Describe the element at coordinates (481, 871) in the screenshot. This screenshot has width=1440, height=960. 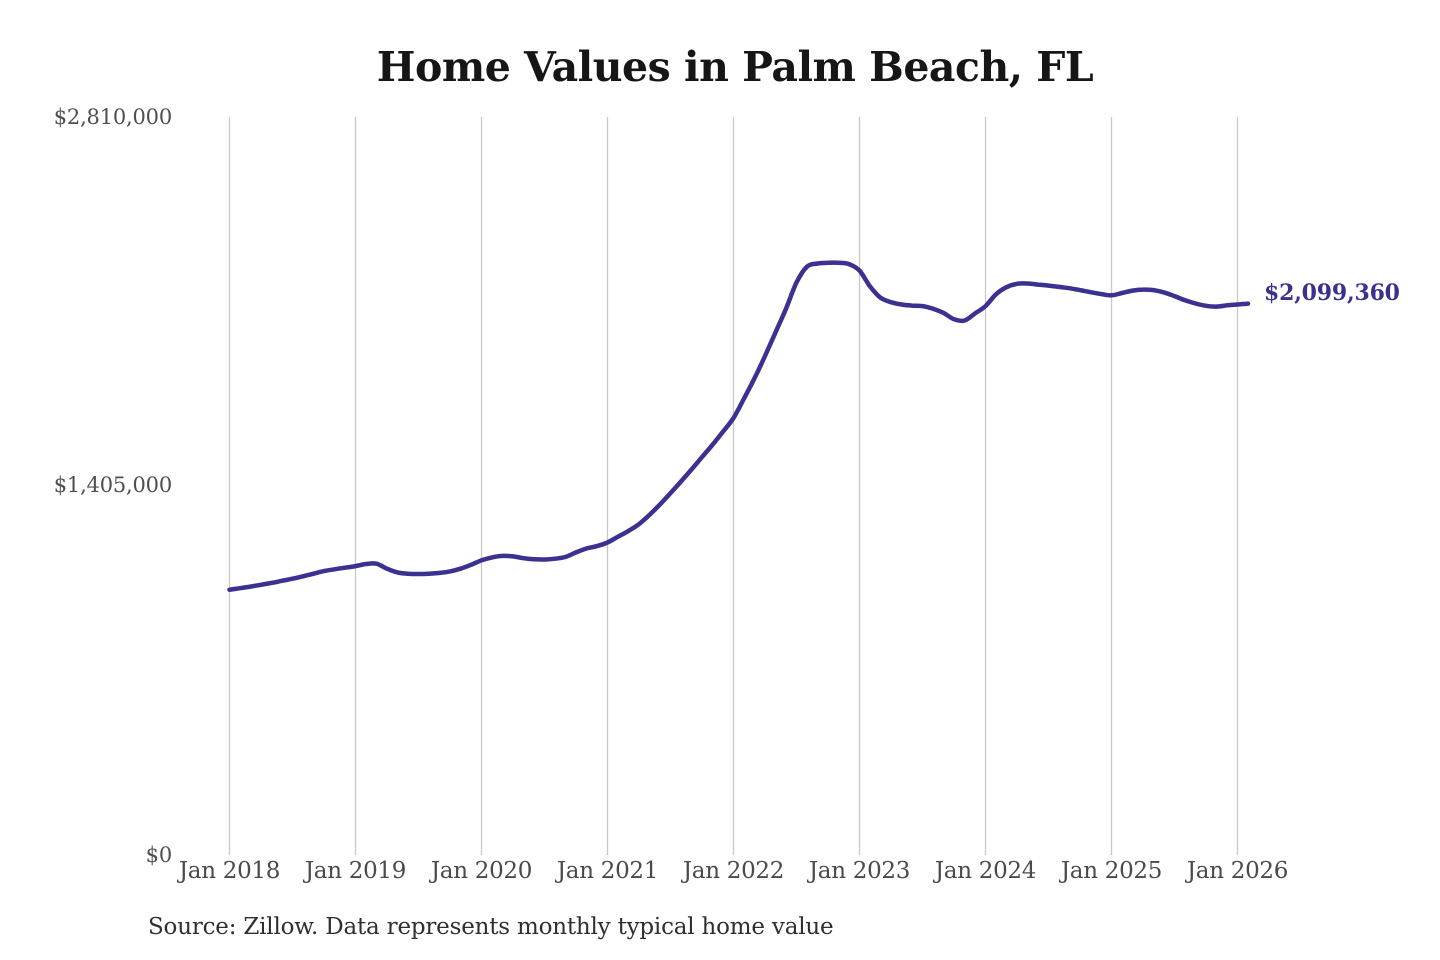
I see `x-axis-tick-label: Jan 2020` at that location.